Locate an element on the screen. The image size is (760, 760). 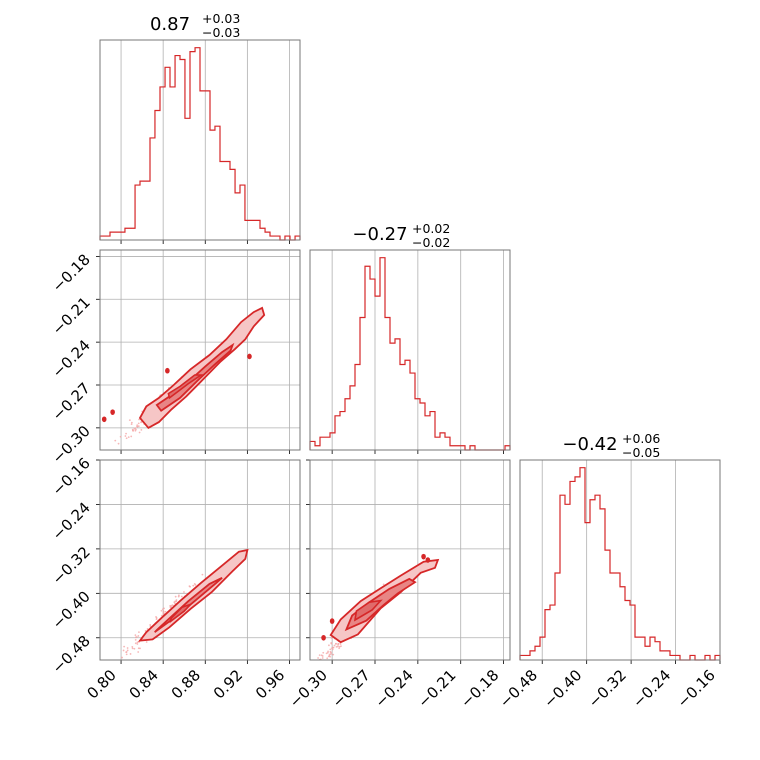
scatter-2-0-contour-core is located at coordinates (180, 613).